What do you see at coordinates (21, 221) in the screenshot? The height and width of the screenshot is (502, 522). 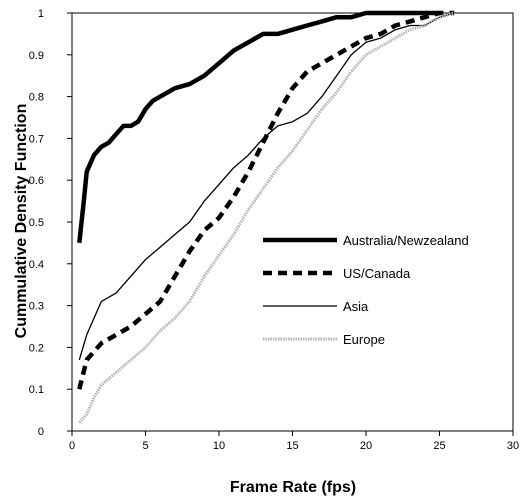 I see `y-axis-title: Cummulative Density Function` at bounding box center [21, 221].